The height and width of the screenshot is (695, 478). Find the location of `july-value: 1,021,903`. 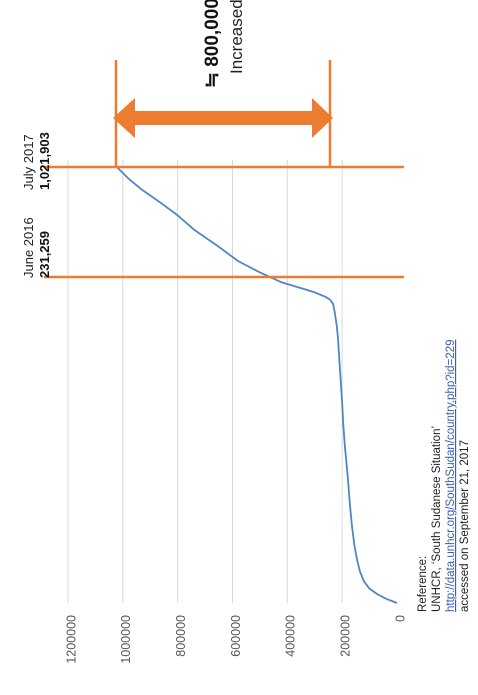

july-value: 1,021,903 is located at coordinates (44, 161).